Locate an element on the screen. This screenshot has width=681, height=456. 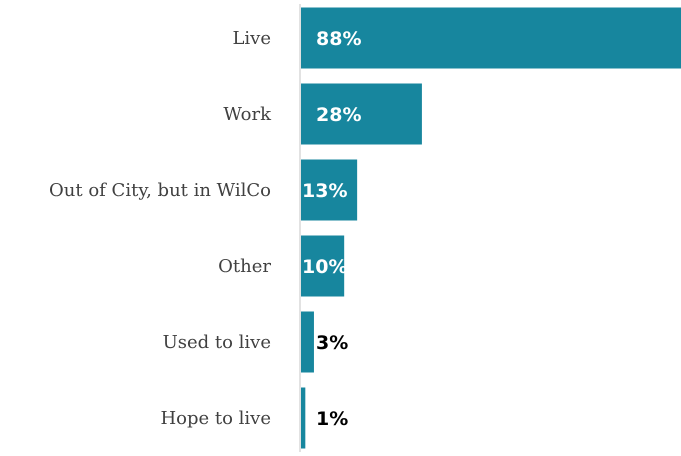
bar-hope-to-live is located at coordinates (303, 418).